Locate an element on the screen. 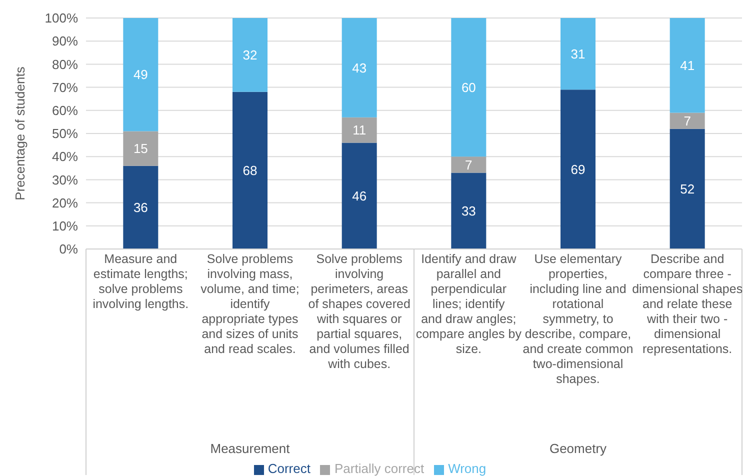 The height and width of the screenshot is (476, 750). data-label: 68 is located at coordinates (250, 170).